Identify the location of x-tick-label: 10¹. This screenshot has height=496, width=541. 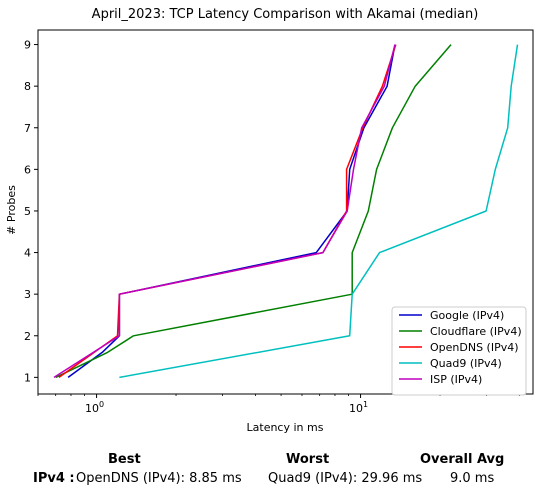
(358, 407).